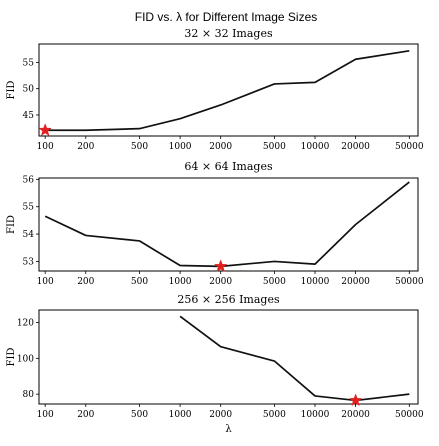 This screenshot has height=446, width=439. I want to click on figure-title: FID vs. λ for Different Image Sizes, so click(226, 17).